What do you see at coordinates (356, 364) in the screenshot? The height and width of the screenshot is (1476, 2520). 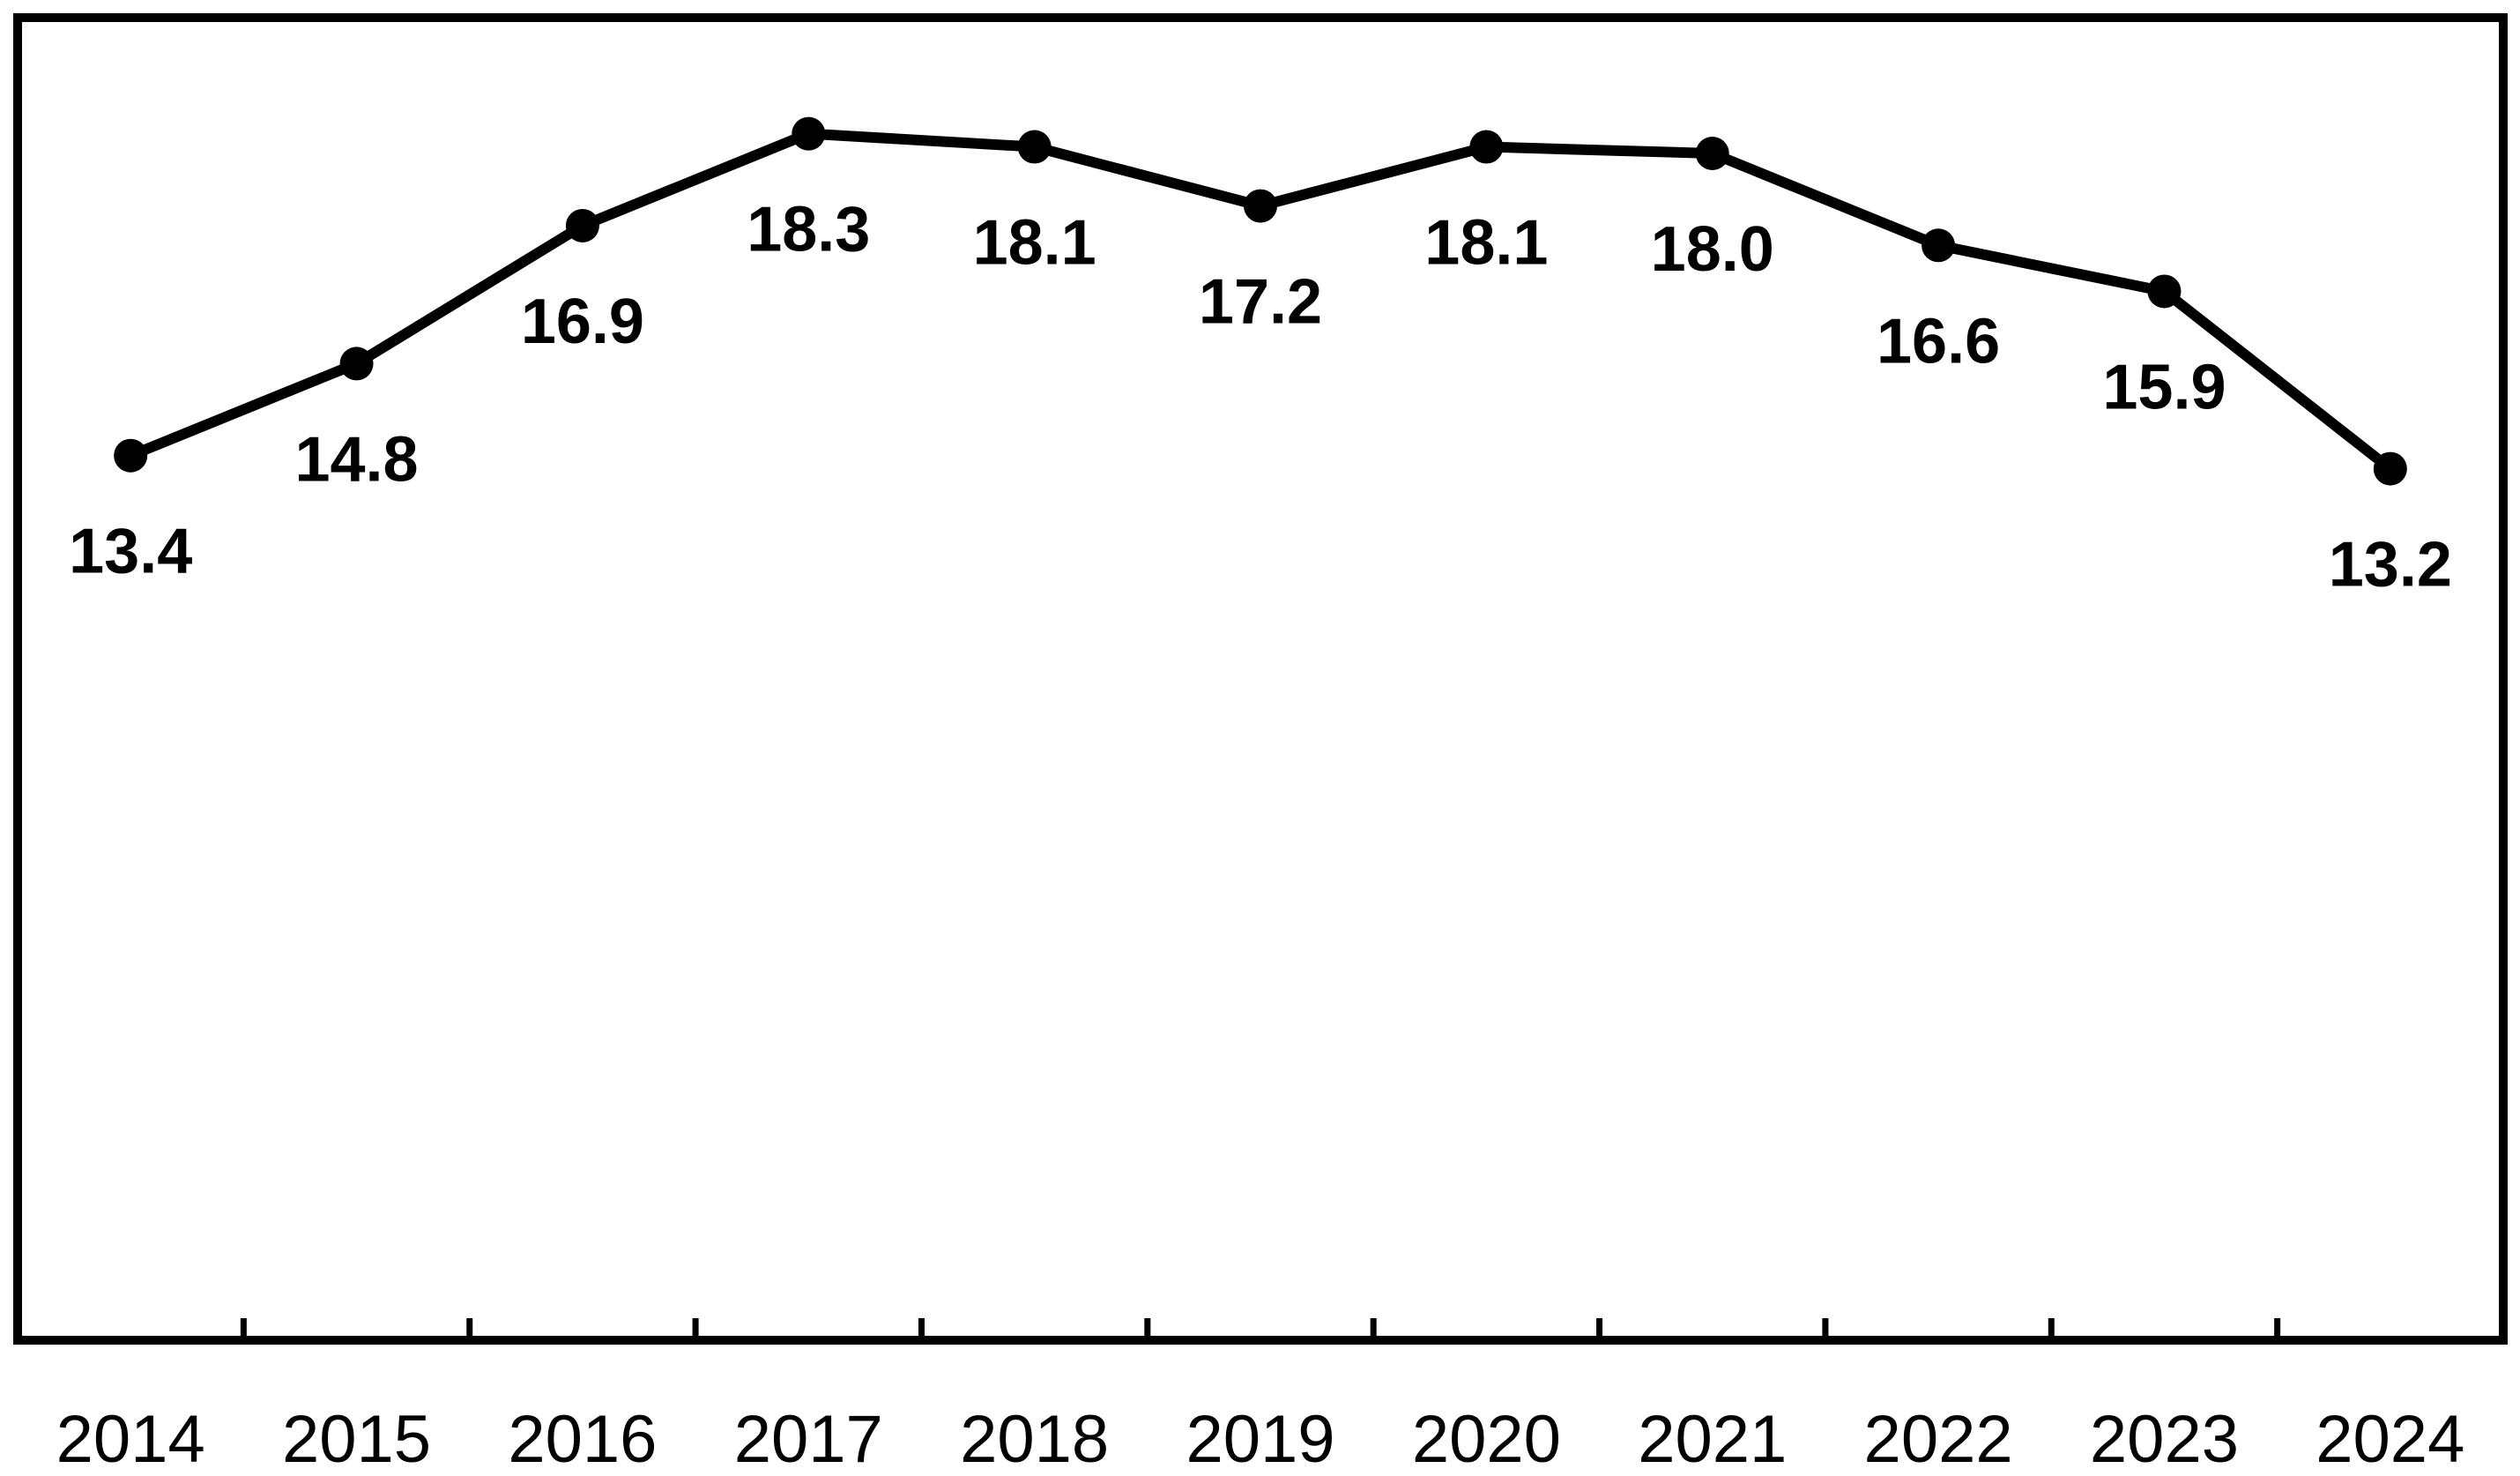 I see `data-point-2015` at bounding box center [356, 364].